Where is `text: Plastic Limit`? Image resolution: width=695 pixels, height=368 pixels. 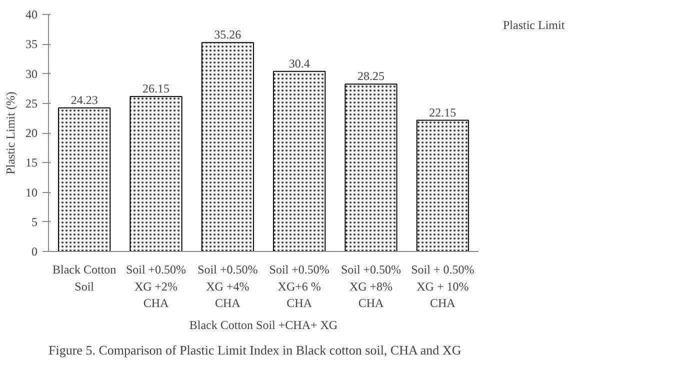
text: Plastic Limit is located at coordinates (534, 25).